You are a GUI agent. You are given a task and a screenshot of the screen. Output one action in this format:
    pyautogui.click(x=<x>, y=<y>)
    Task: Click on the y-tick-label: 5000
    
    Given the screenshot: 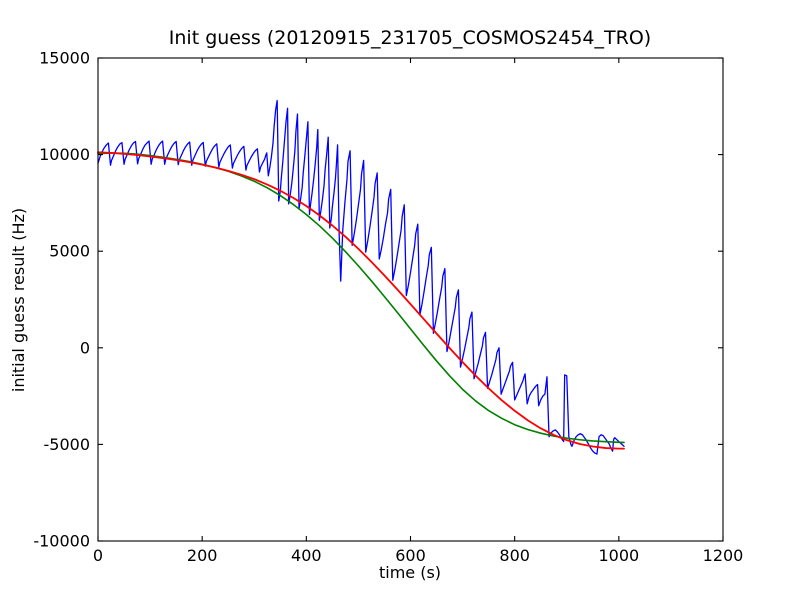 What is the action you would take?
    pyautogui.click(x=69, y=251)
    